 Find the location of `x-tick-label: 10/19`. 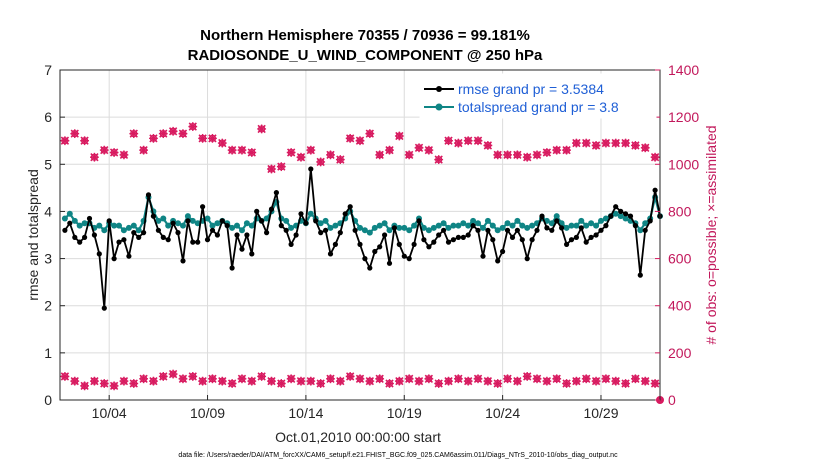

x-tick-label: 10/19 is located at coordinates (404, 413).